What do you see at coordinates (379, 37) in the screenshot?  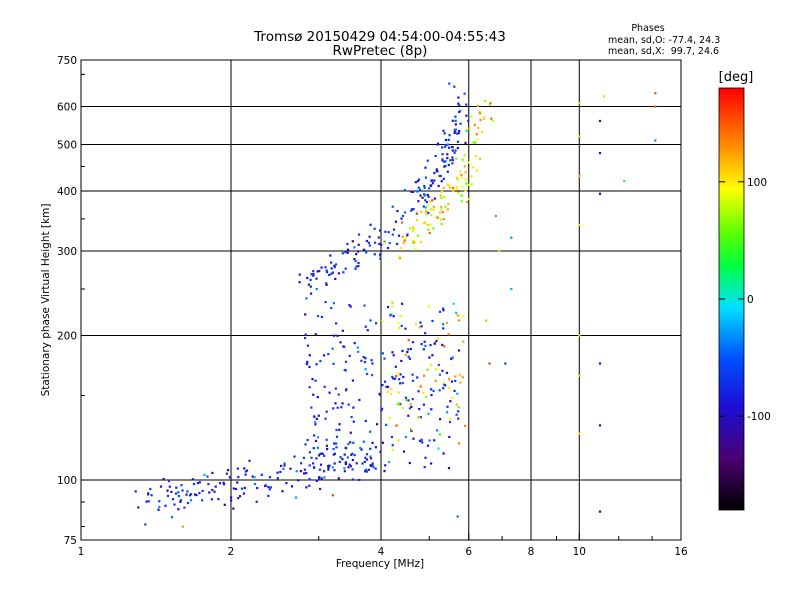 I see `chart-title: Tromsø 20150429 04:54:00-04:55:43` at bounding box center [379, 37].